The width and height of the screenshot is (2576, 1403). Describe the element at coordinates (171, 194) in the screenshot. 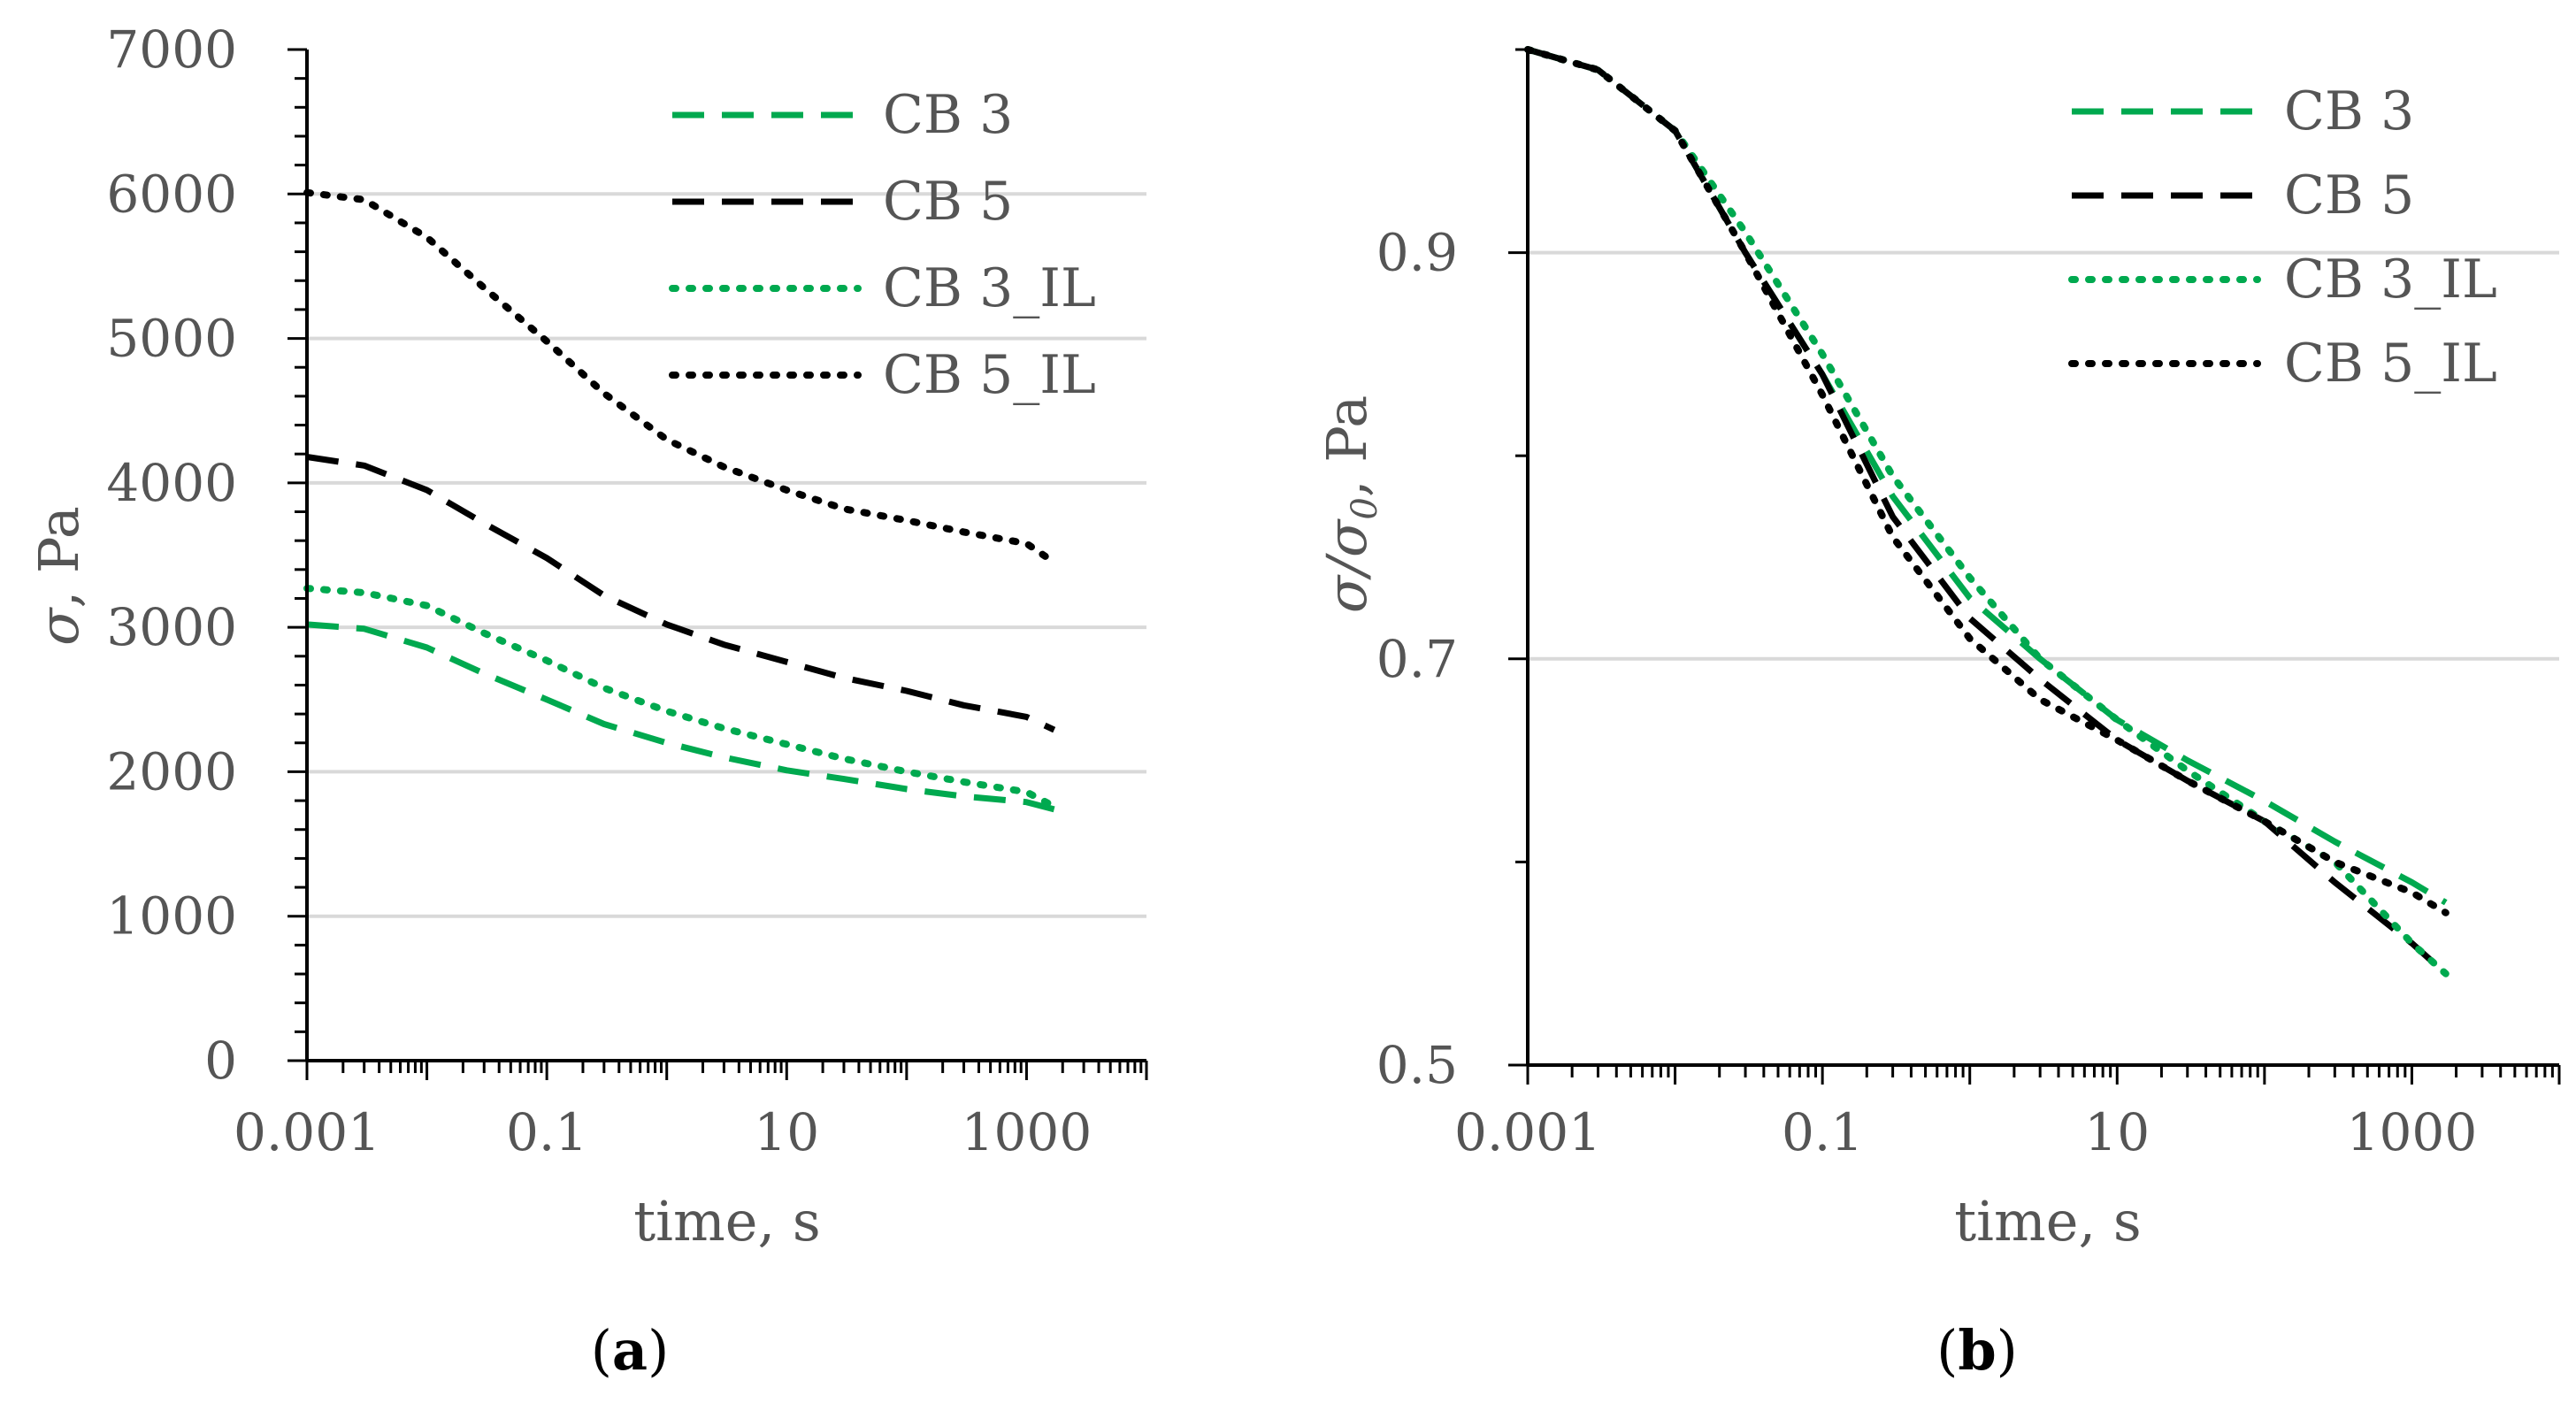

I see `y-tick-label: 6000` at that location.